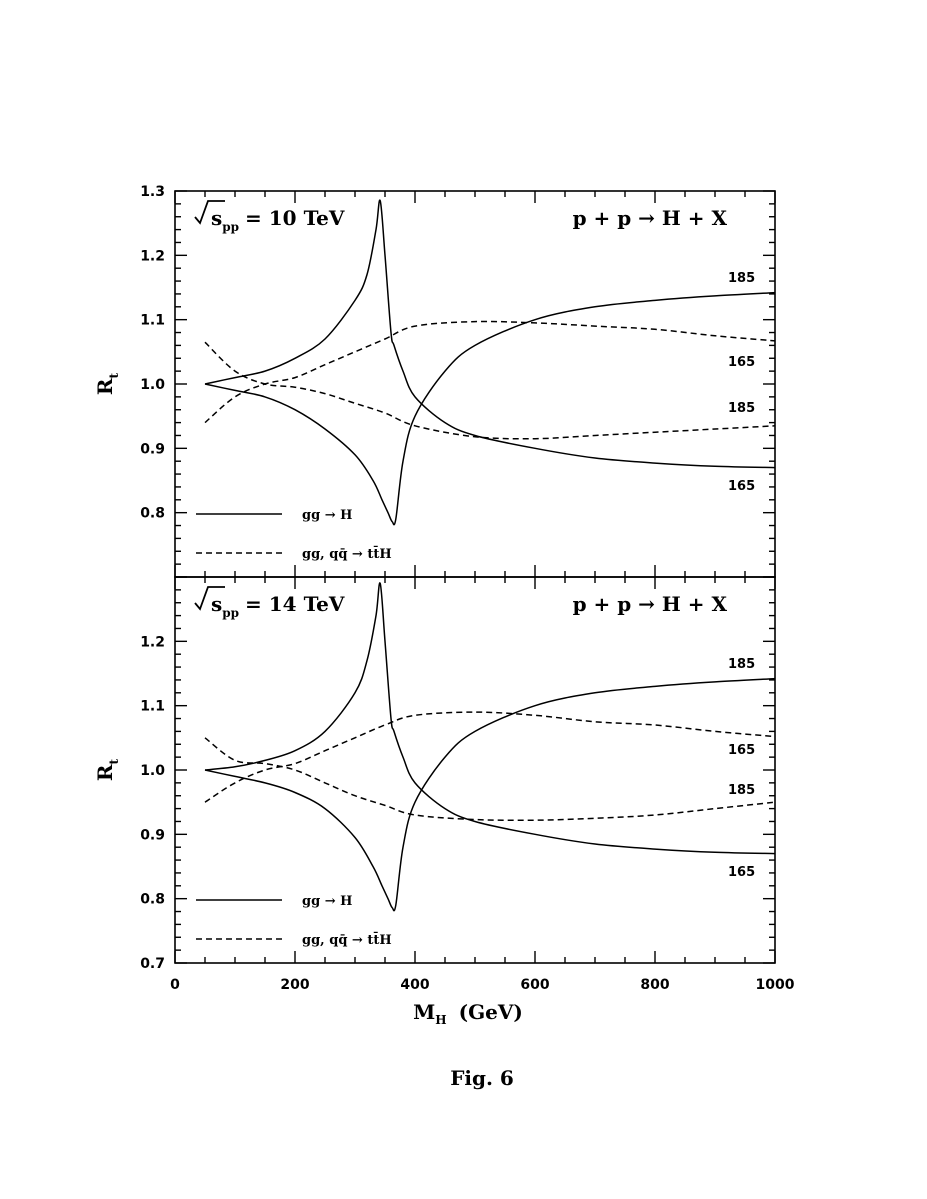  What do you see at coordinates (152, 192) in the screenshot?
I see `y-tick-label: 1.3` at bounding box center [152, 192].